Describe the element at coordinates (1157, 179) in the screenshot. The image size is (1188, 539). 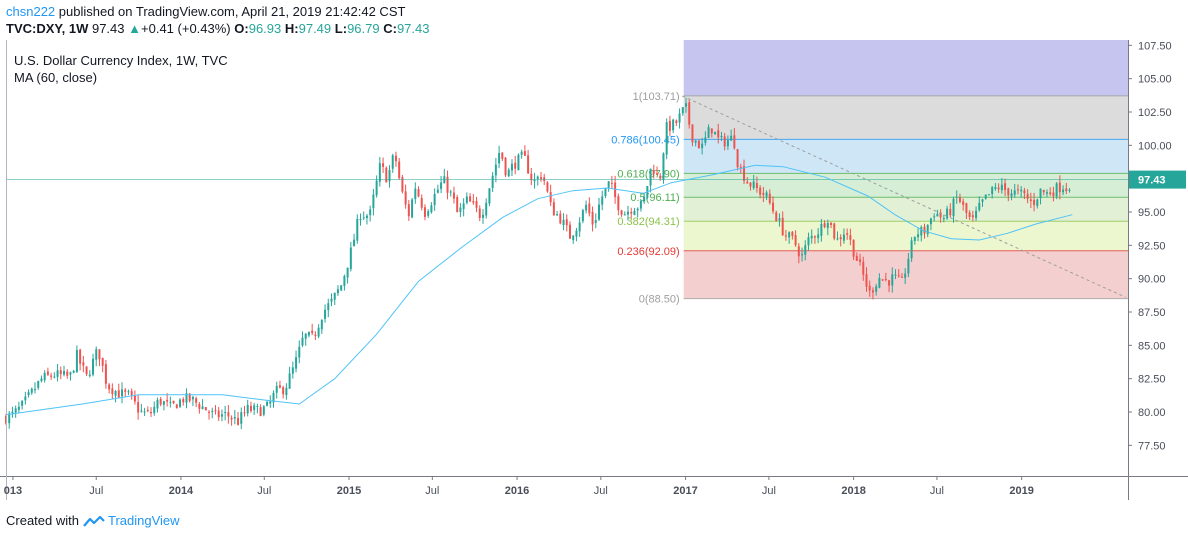
I see `last-price-badge` at that location.